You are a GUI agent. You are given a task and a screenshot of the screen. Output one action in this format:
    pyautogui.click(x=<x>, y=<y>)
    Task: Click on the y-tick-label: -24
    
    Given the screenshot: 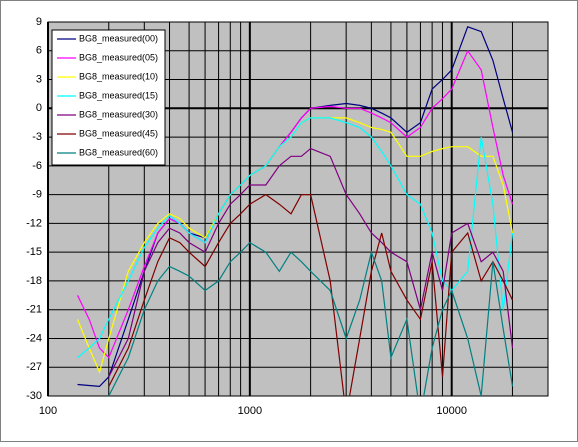 What is the action you would take?
    pyautogui.click(x=34, y=338)
    